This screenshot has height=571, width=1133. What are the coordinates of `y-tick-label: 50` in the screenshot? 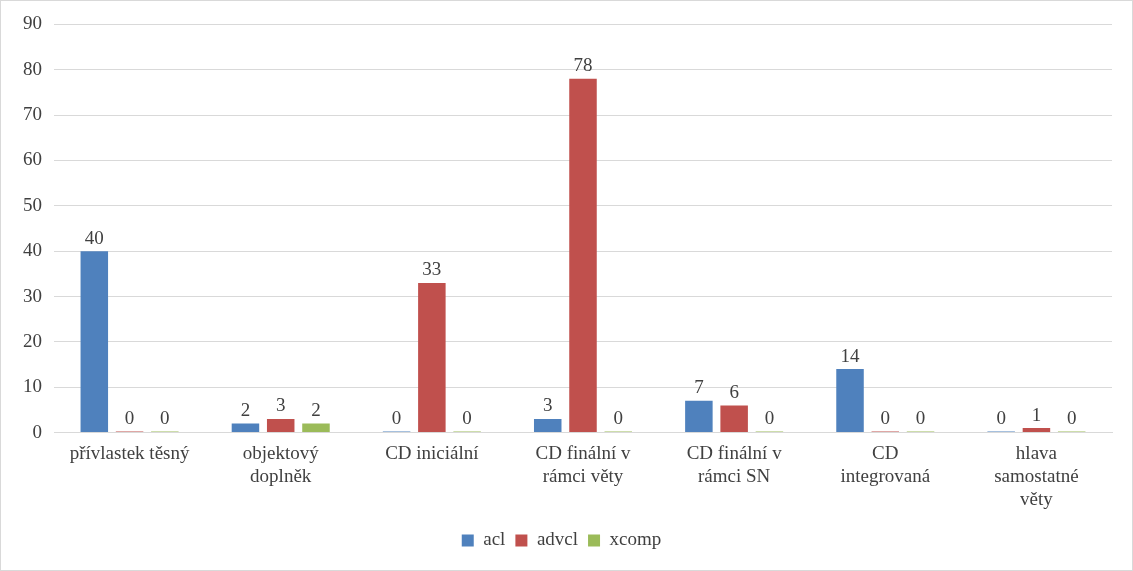 It's located at (32, 204).